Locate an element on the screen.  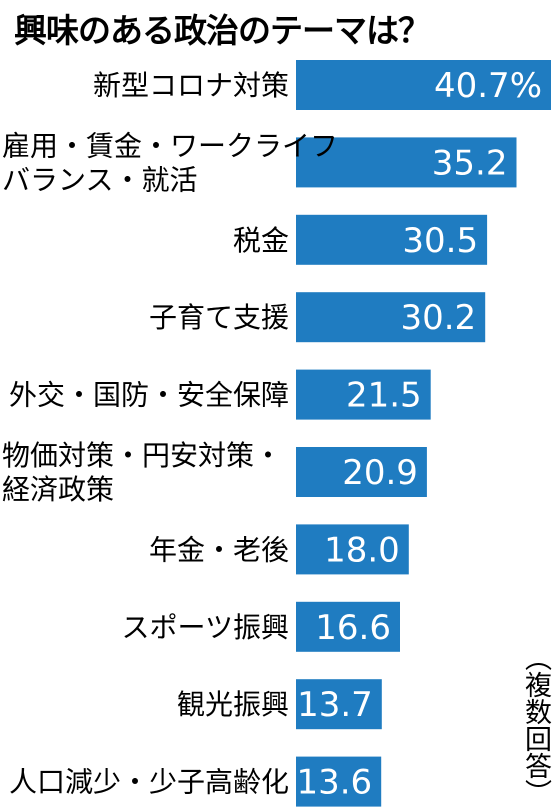
category-label: 新型コロナ対策 is located at coordinates (191, 85).